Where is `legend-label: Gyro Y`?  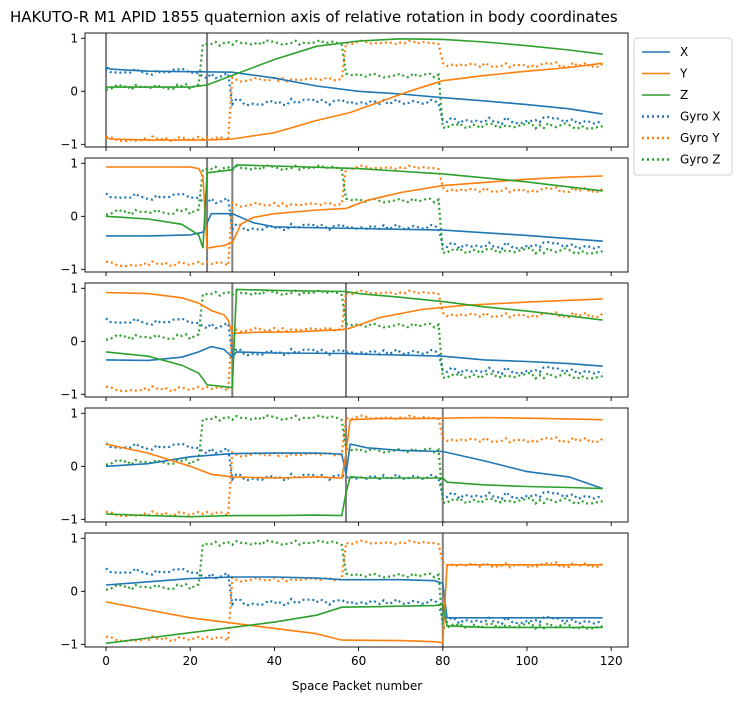
legend-label: Gyro Y is located at coordinates (700, 138).